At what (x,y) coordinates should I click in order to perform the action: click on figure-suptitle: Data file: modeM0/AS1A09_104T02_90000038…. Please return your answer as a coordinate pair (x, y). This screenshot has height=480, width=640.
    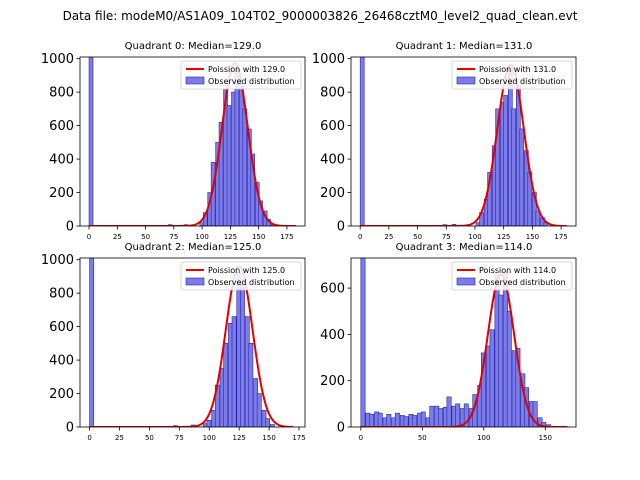
    Looking at the image, I should click on (320, 16).